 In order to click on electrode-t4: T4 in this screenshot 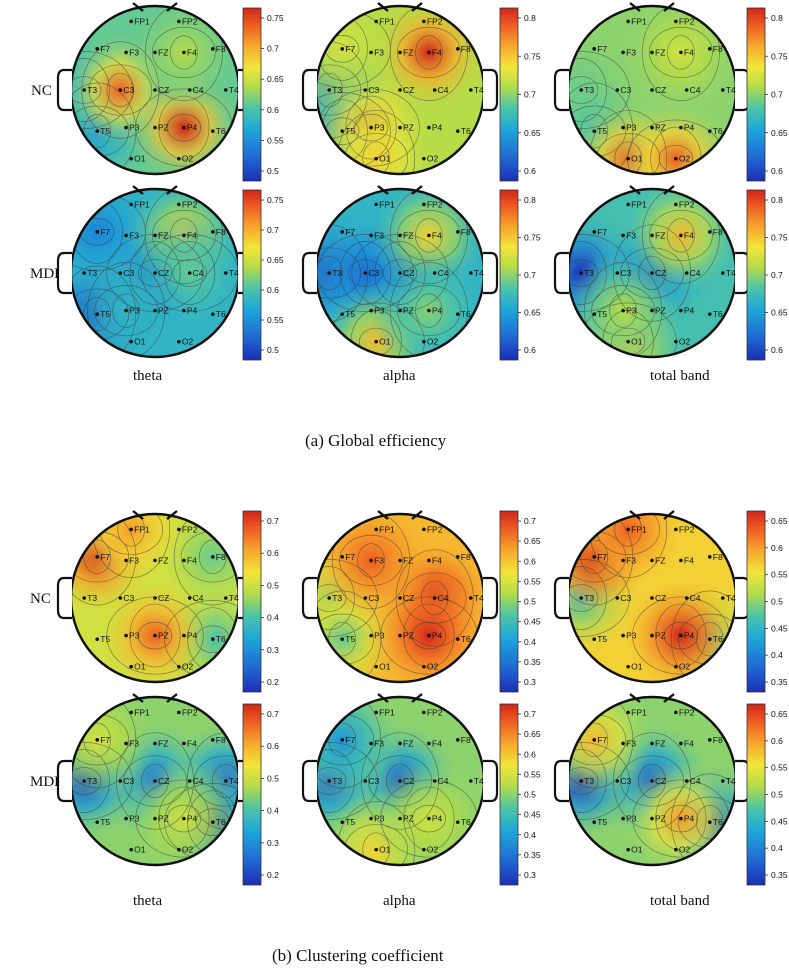, I will do `click(234, 781)`.